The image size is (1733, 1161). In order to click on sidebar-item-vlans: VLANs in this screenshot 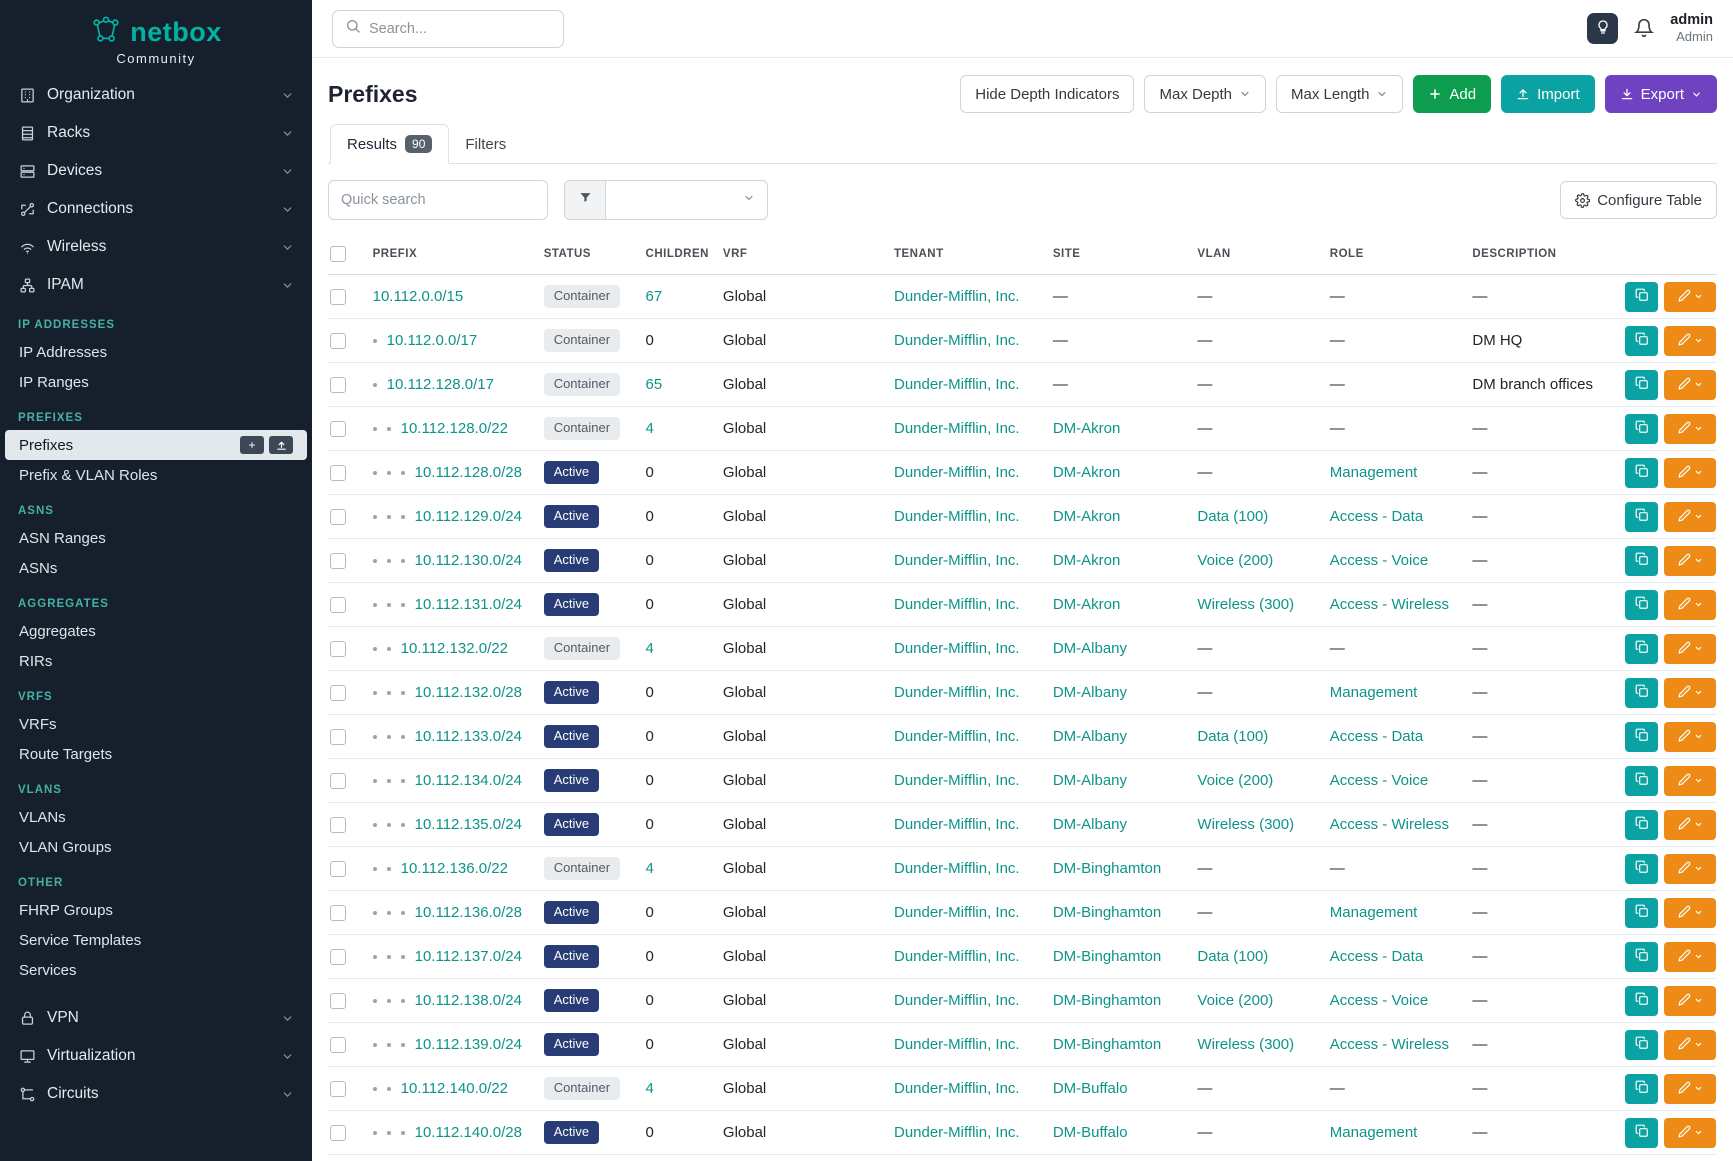, I will do `click(156, 817)`.